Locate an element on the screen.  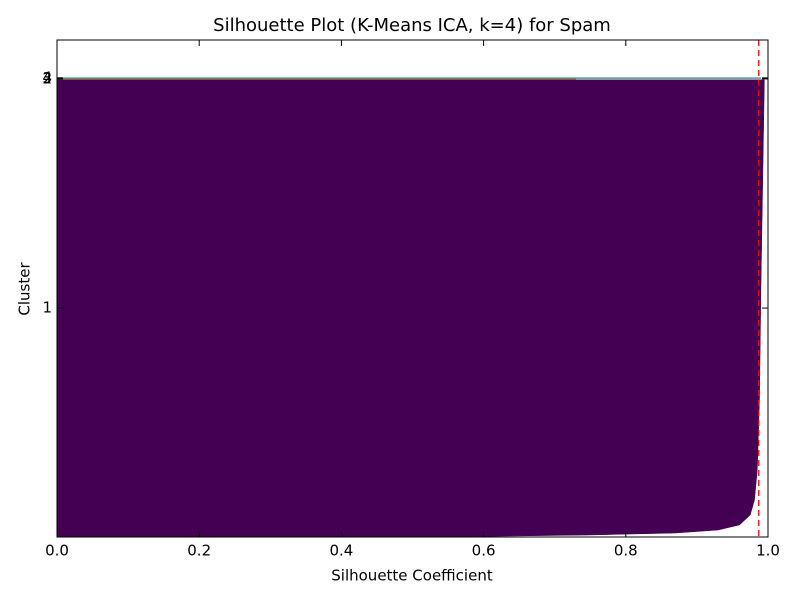
x-tick-label: 0.0 is located at coordinates (57, 551).